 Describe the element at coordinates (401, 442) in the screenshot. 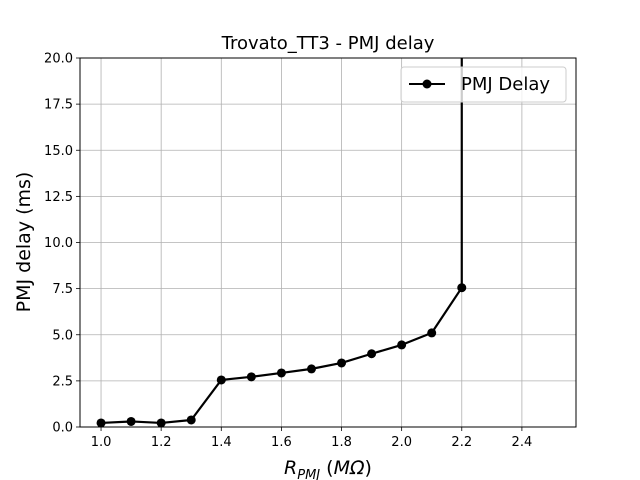

I see `x-tick-label: 2.0` at that location.